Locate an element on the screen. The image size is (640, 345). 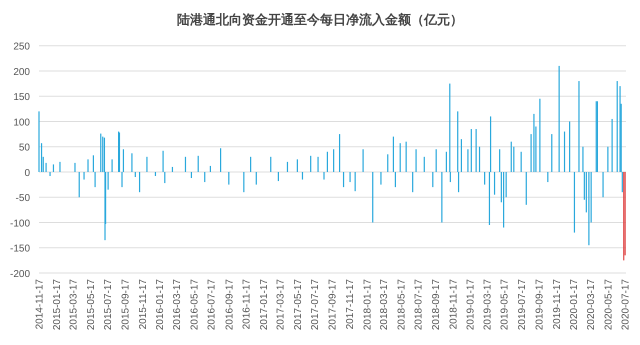
y-tick-label: 200 is located at coordinates (21, 72).